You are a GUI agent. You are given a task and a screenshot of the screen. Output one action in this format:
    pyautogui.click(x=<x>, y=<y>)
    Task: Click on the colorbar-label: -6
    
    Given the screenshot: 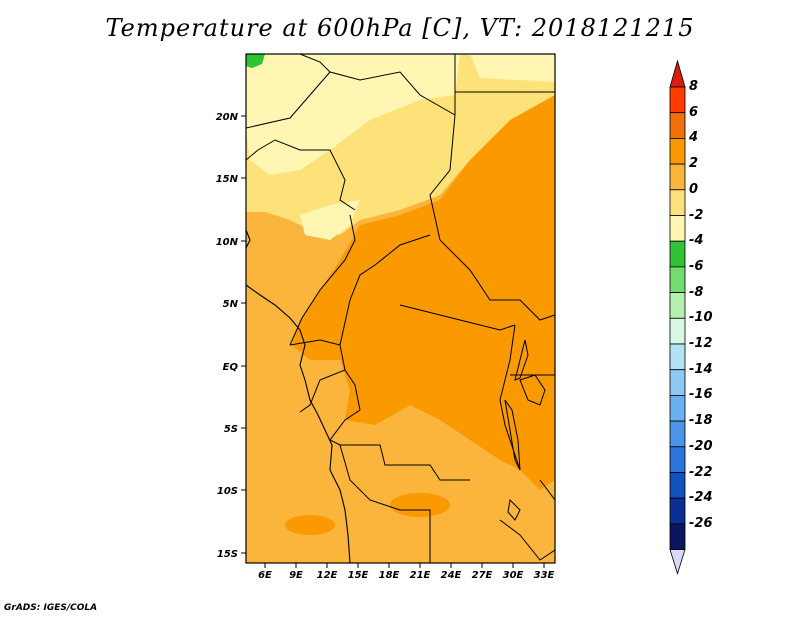 What is the action you would take?
    pyautogui.click(x=696, y=266)
    